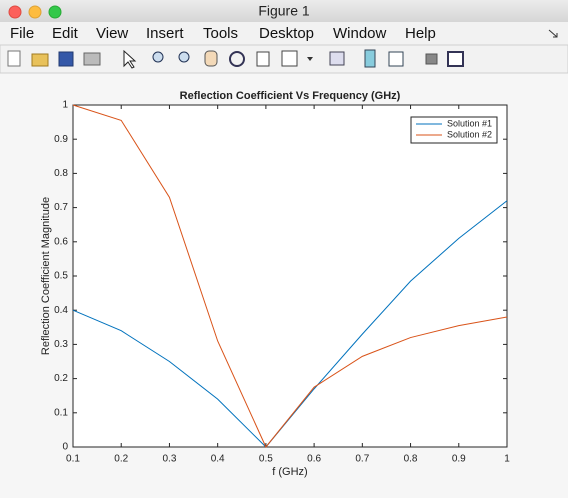 The width and height of the screenshot is (568, 498). I want to click on y-tick-label: 0.7, so click(61, 207).